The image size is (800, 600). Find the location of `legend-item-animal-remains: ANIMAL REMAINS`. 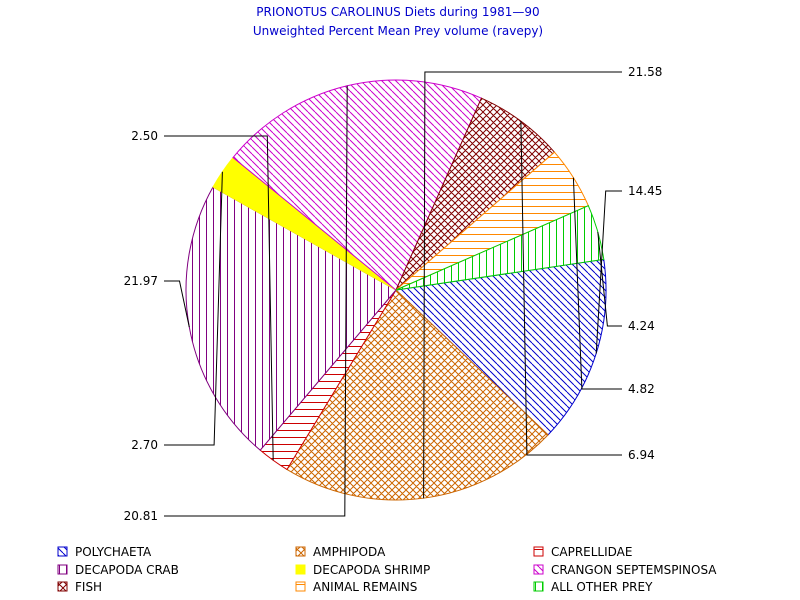

legend-item-animal-remains: ANIMAL REMAINS is located at coordinates (356, 587).